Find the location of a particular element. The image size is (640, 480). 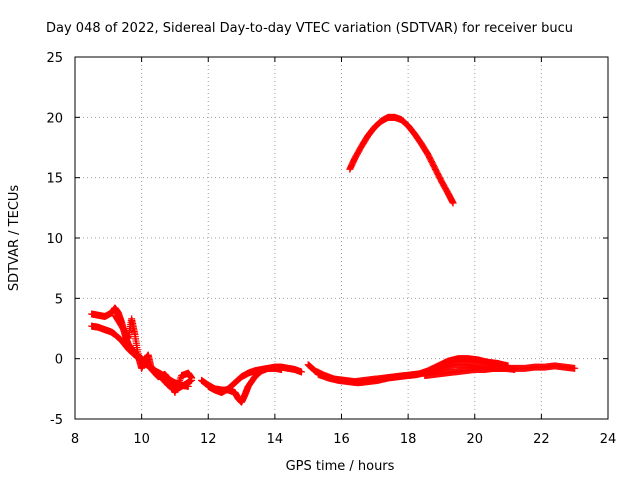

y-tick-label: -5 is located at coordinates (56, 420).